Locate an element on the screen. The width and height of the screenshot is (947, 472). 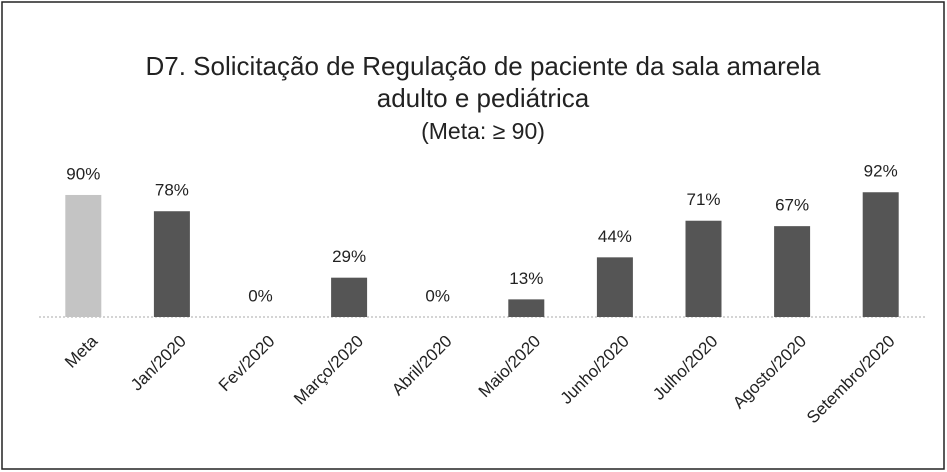
chart-subtitle: (Meta: ≥ 90) is located at coordinates (483, 131).